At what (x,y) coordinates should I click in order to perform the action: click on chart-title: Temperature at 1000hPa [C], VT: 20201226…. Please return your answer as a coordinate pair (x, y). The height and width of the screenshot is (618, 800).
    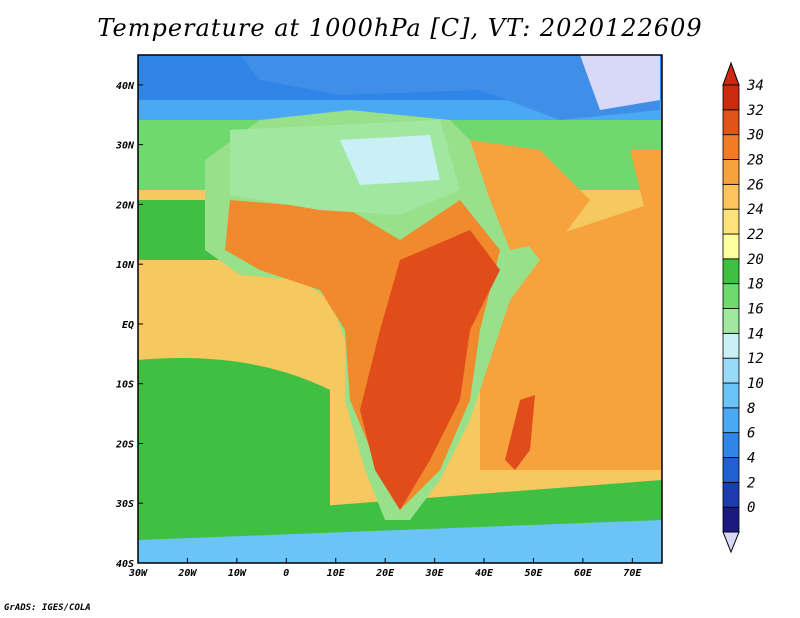
    Looking at the image, I should click on (400, 28).